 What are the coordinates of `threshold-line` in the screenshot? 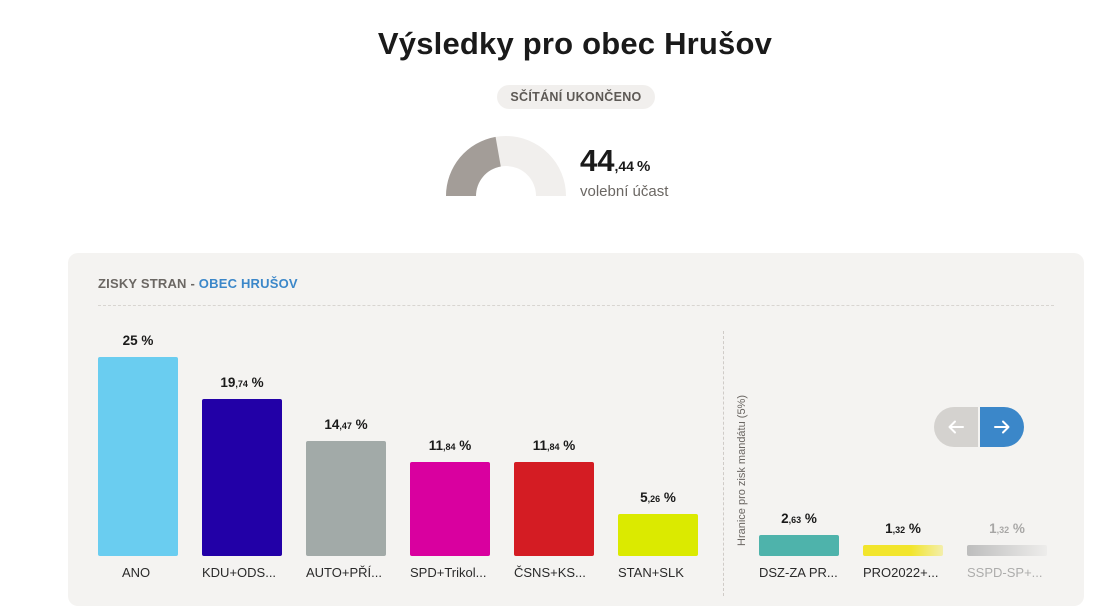 It's located at (723, 463).